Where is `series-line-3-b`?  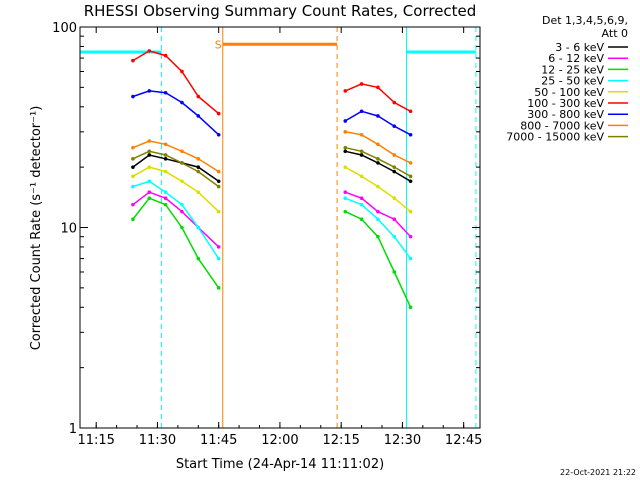 series-line-3-b is located at coordinates (378, 228).